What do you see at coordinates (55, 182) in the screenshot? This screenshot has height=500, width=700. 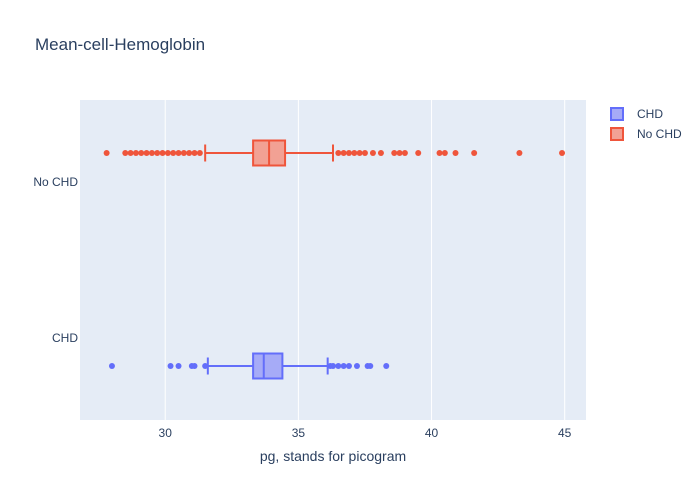 I see `y-category-label: No CHD` at bounding box center [55, 182].